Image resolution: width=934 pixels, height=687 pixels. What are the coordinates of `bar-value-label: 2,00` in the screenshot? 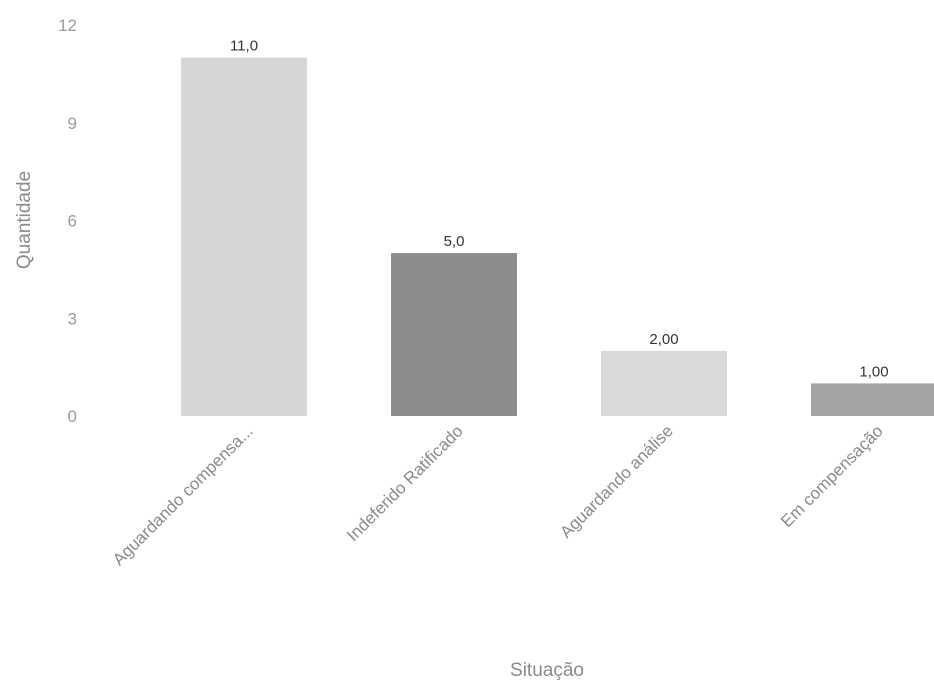 It's located at (663, 339).